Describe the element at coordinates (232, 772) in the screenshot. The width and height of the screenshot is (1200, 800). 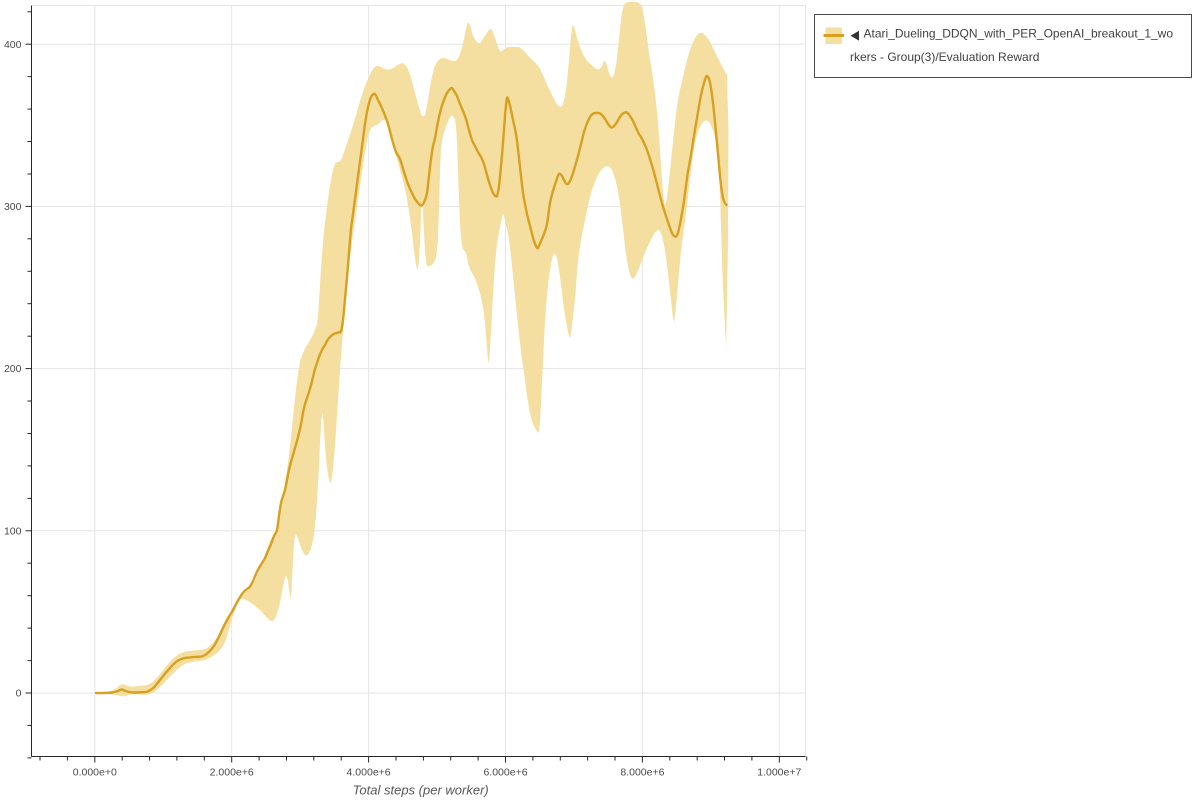
I see `svg-text: 2.000e+6` at that location.